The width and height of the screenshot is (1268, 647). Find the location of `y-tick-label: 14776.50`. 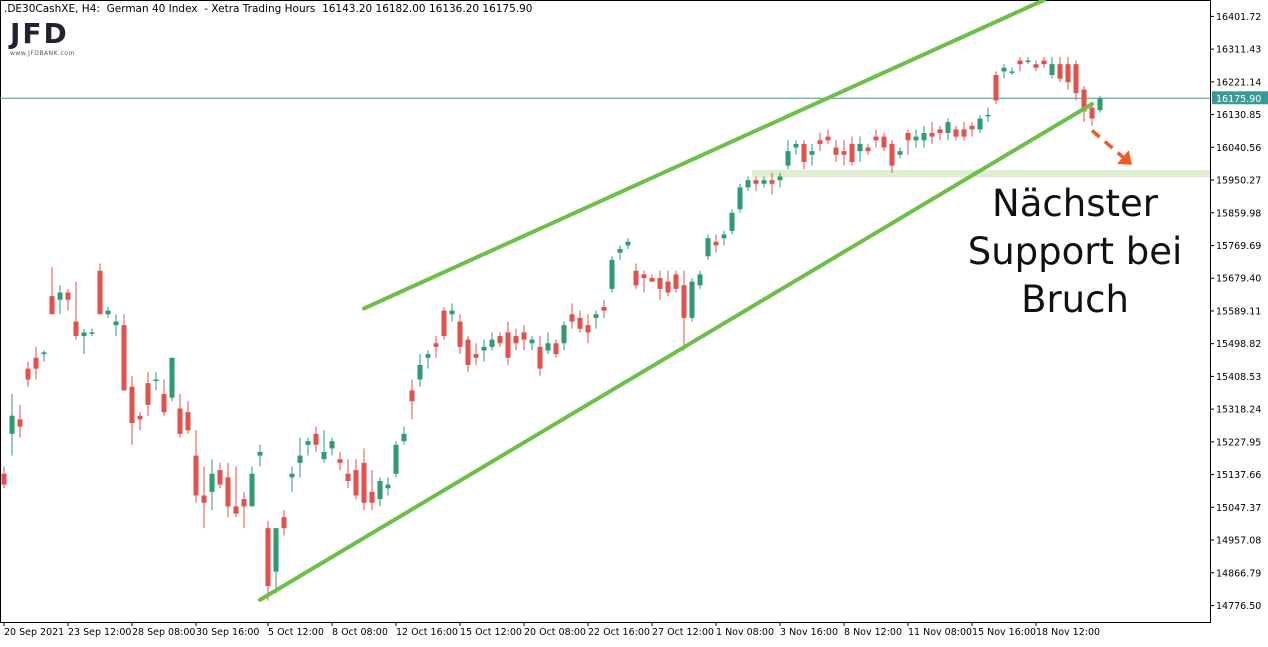

y-tick-label: 14776.50 is located at coordinates (1238, 606).